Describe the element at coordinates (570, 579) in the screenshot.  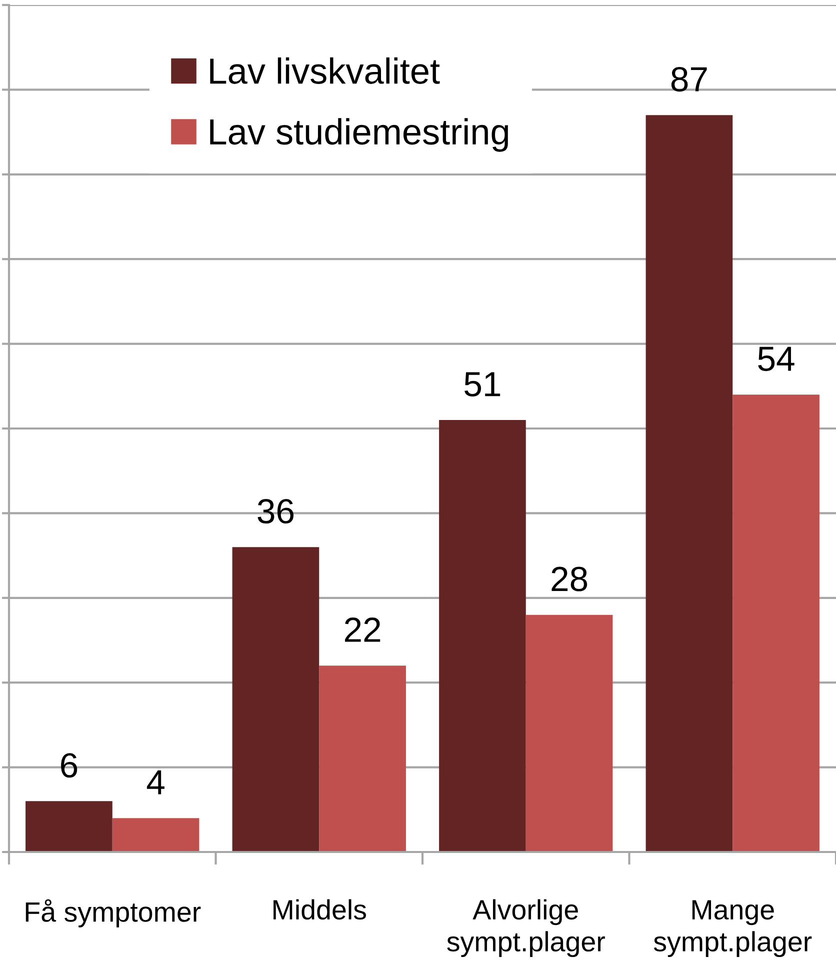
I see `data-label: 28` at that location.